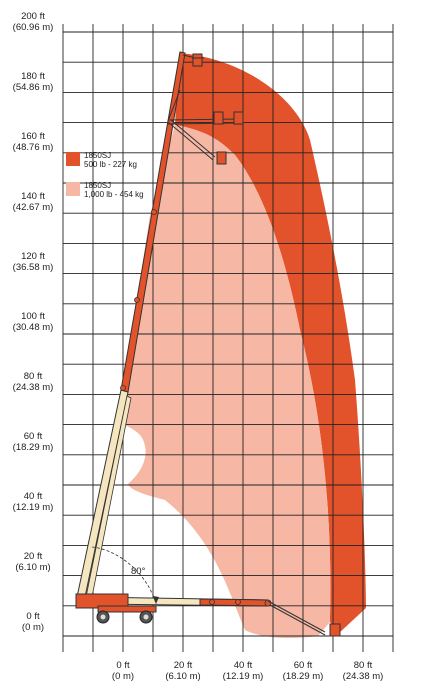  Describe the element at coordinates (33, 207) in the screenshot. I see `y-tick-label-m: (42.67 m)` at that location.